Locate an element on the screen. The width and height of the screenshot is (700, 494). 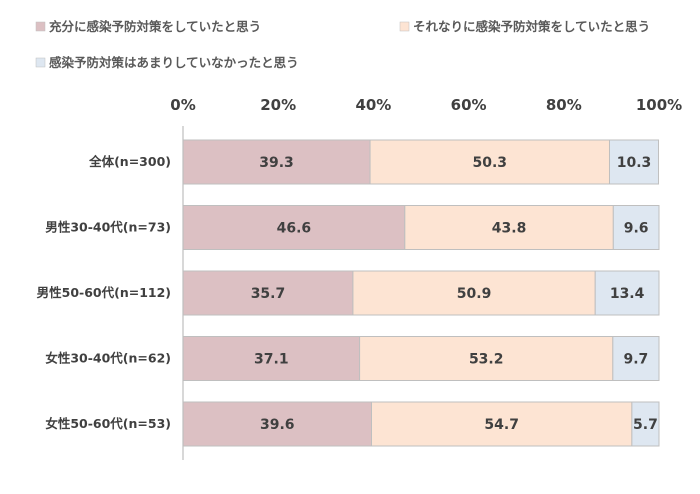
category-label: 男性50-60代(n=112) is located at coordinates (104, 292).